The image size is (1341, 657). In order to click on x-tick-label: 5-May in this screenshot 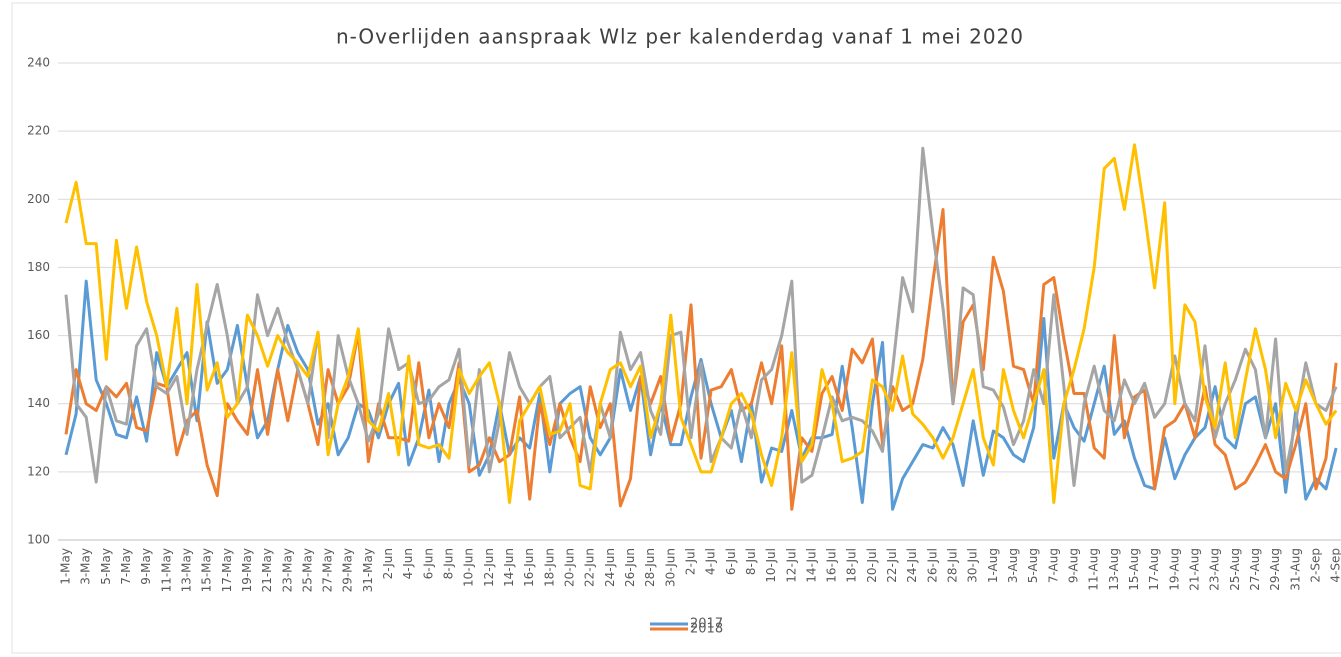, I will do `click(106, 566)`.